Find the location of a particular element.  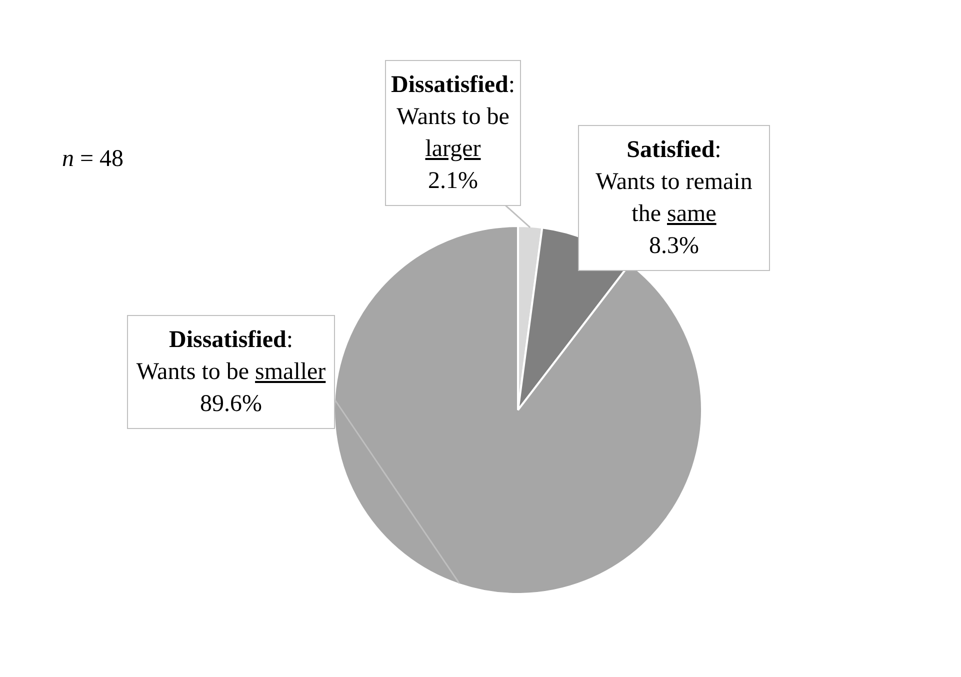

slice-label: Dissatisfied: Wants to be larger is located at coordinates (452, 117).